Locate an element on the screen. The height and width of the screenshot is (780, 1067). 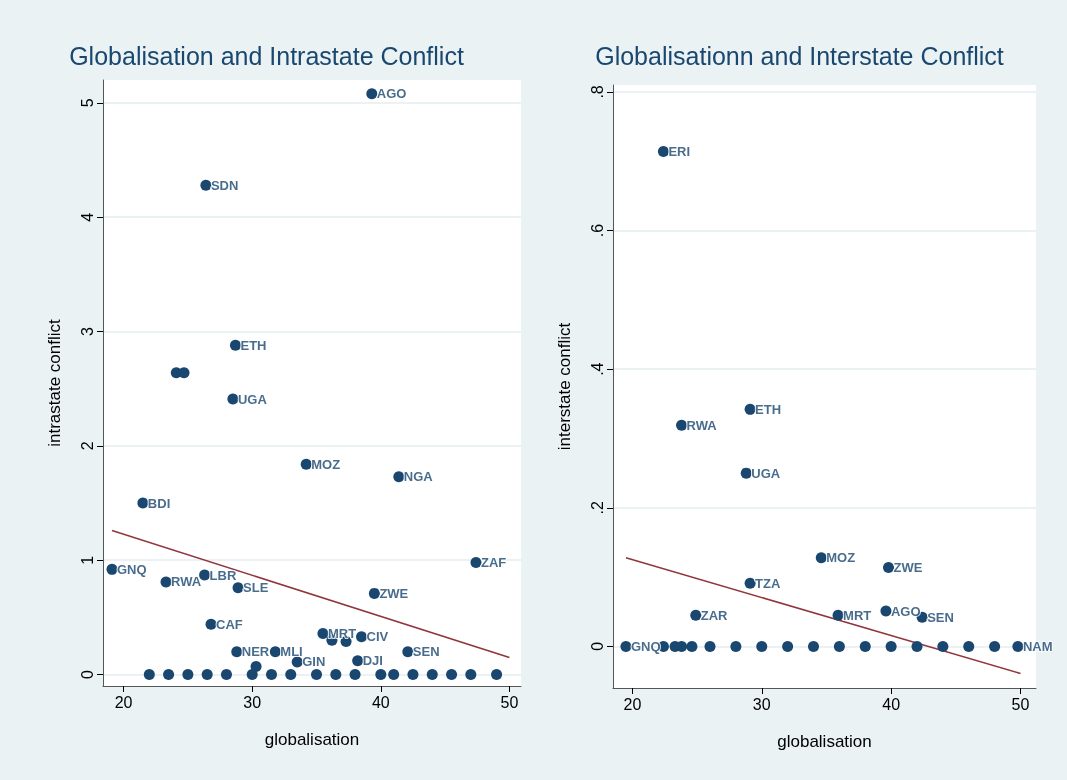
annotation: SEN is located at coordinates (940, 617).